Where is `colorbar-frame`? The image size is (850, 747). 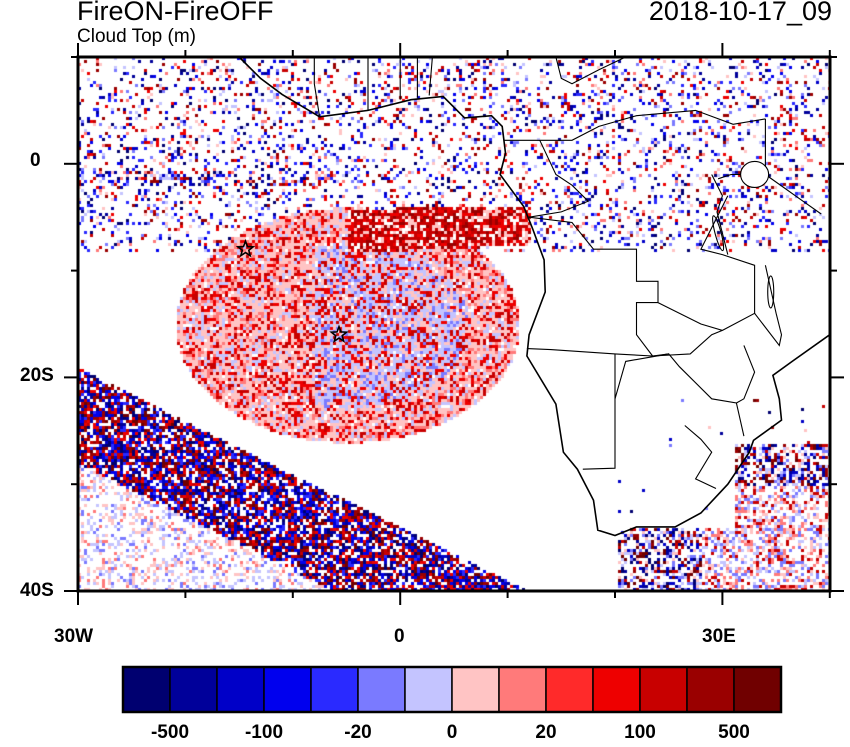 colorbar-frame is located at coordinates (452, 689).